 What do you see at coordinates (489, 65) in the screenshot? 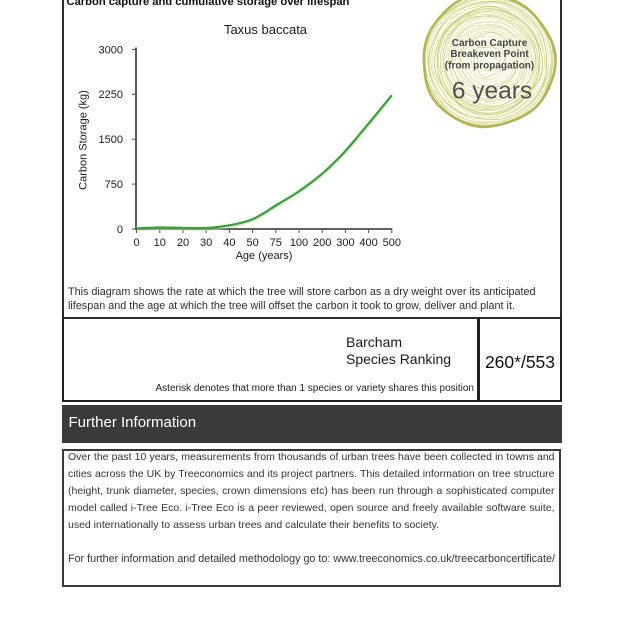
I see `svg-text: (from propagation)` at bounding box center [489, 65].